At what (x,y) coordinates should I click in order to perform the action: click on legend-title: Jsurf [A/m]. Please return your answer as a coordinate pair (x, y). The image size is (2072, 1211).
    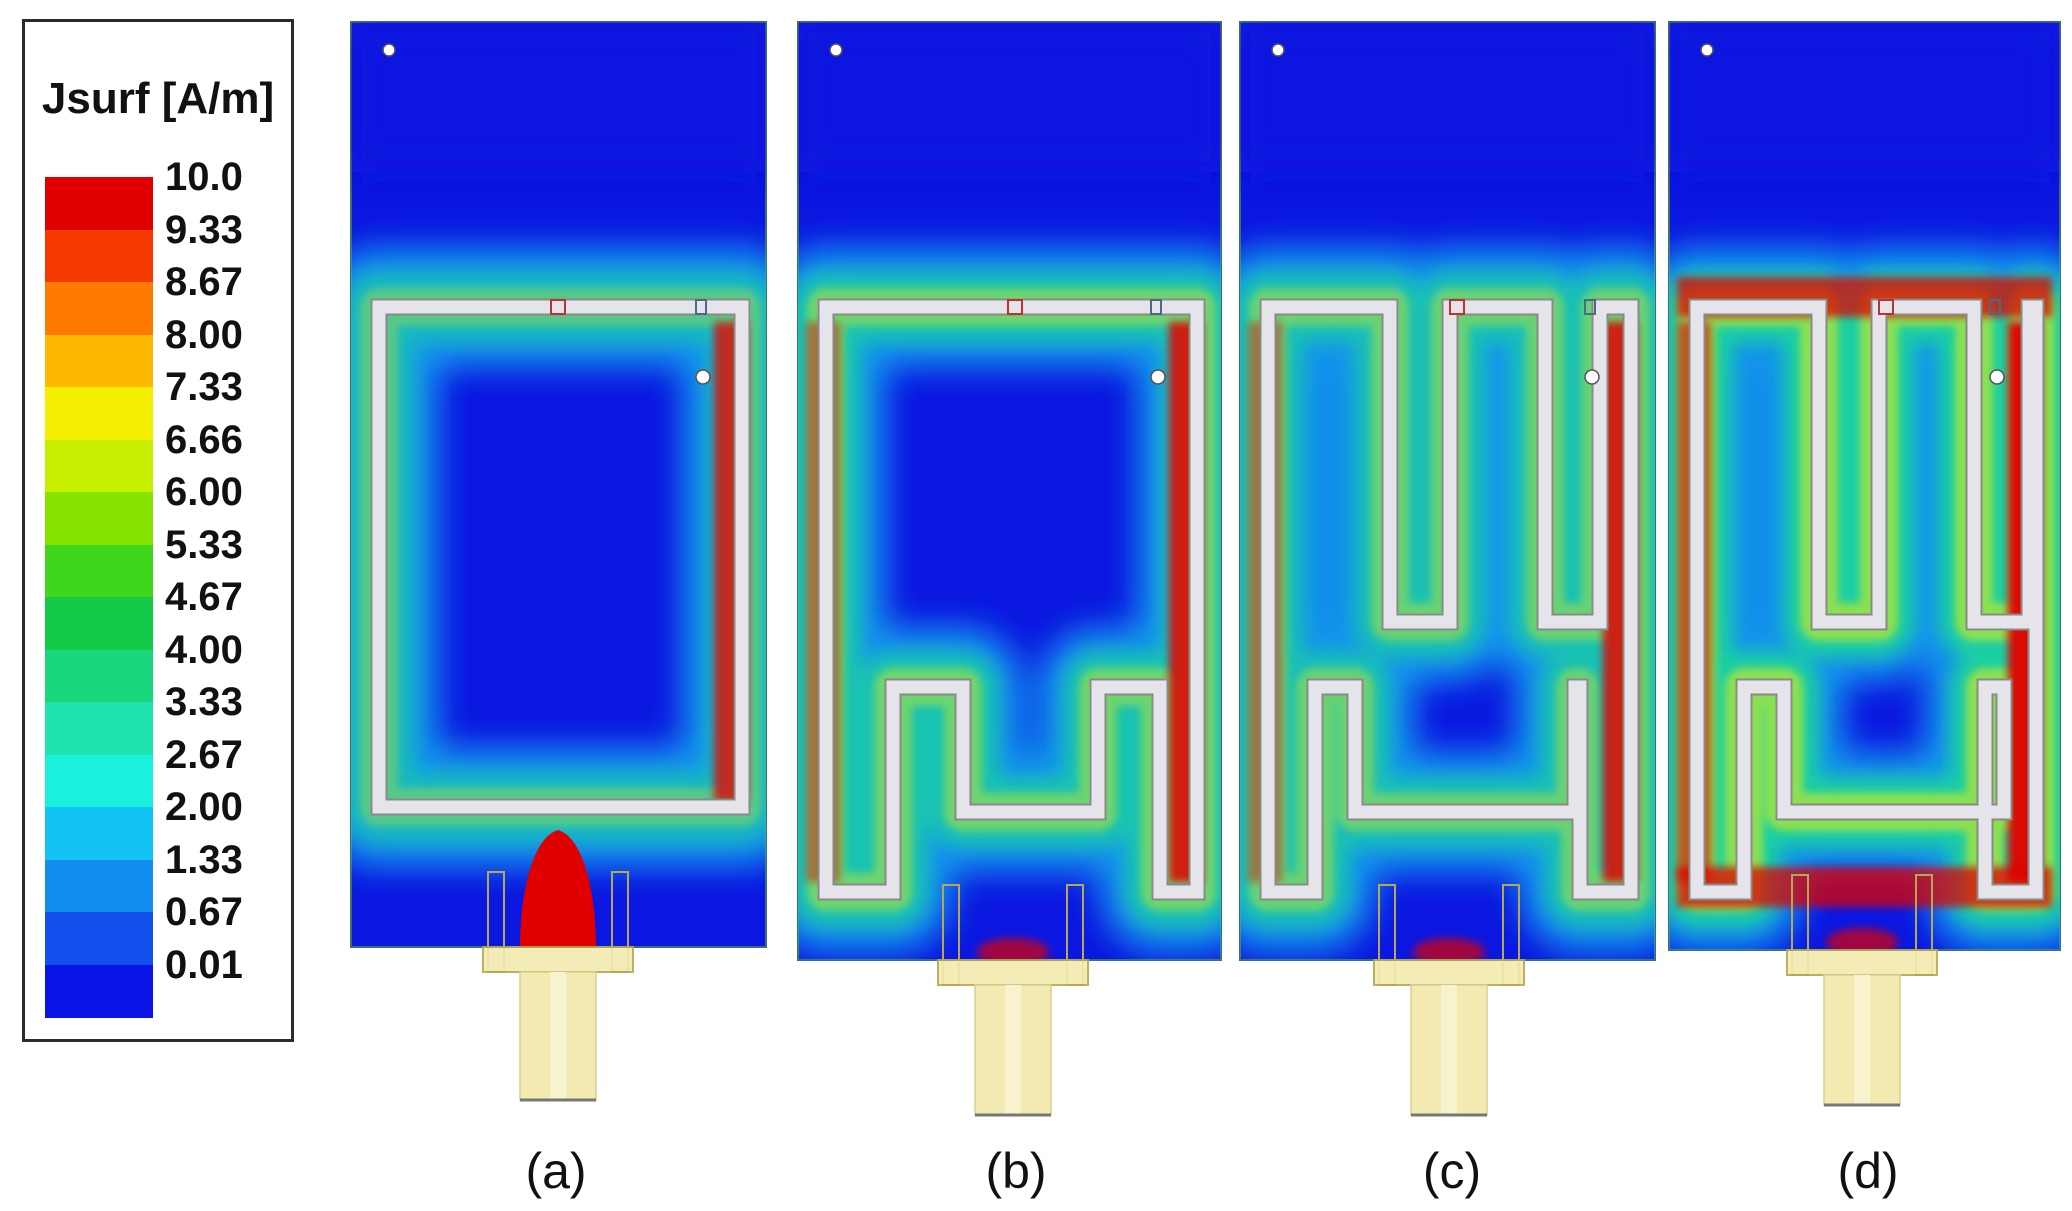
    Looking at the image, I should click on (158, 98).